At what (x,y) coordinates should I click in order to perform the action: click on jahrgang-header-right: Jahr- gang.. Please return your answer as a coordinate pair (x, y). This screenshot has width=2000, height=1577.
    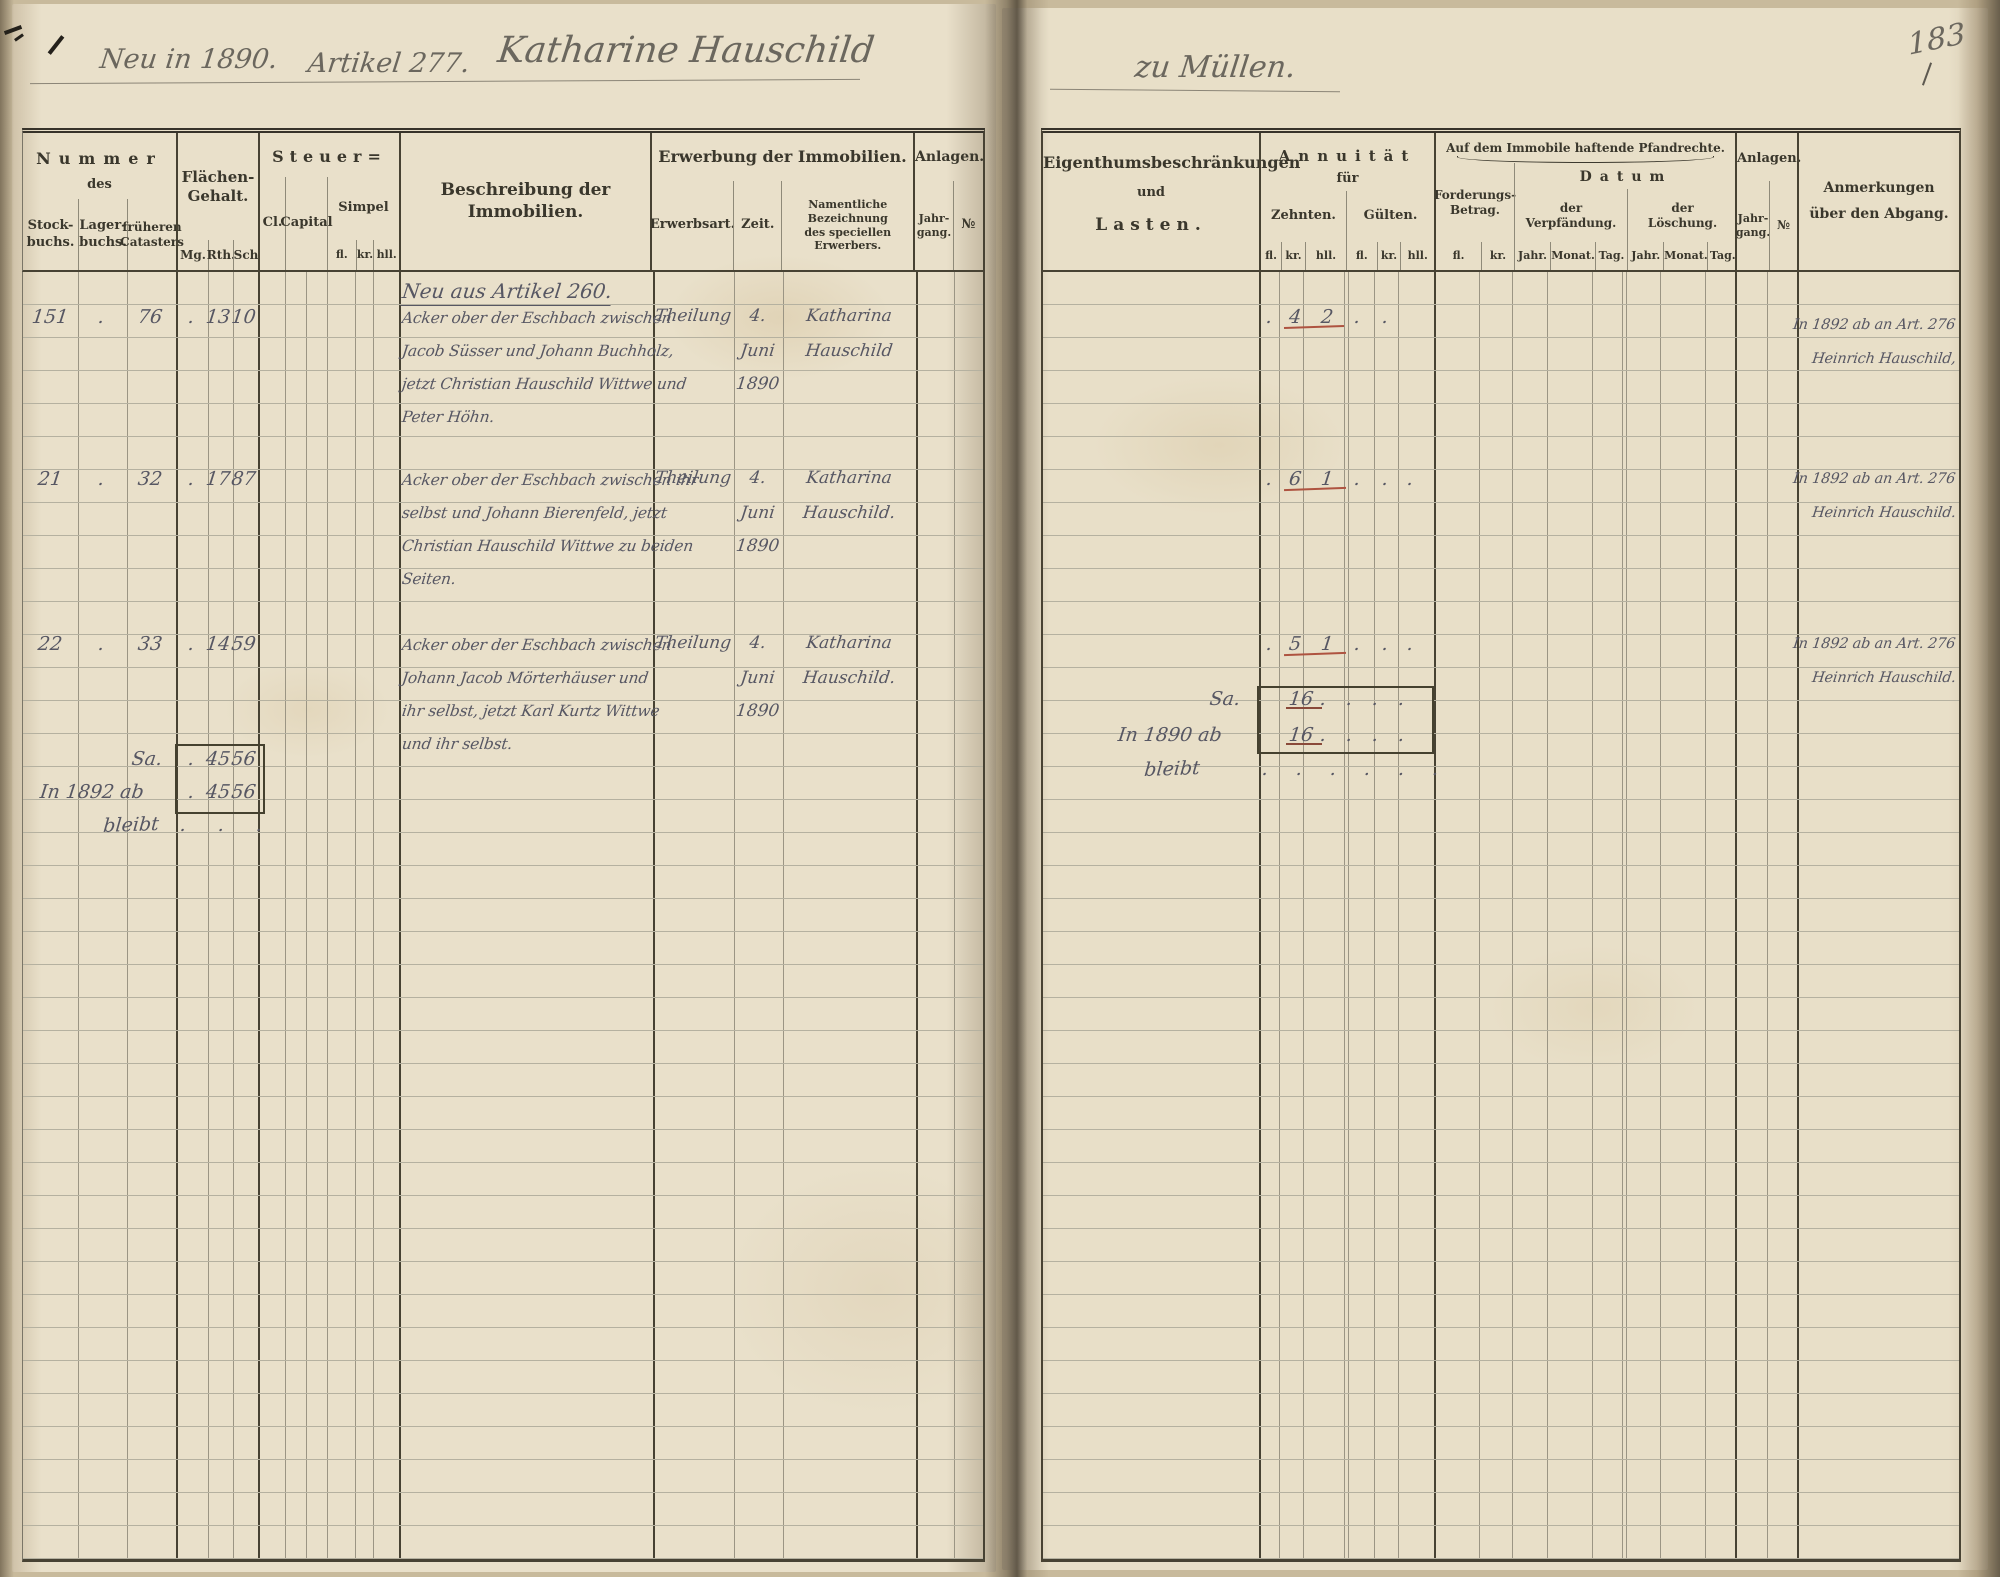
    Looking at the image, I should click on (1753, 225).